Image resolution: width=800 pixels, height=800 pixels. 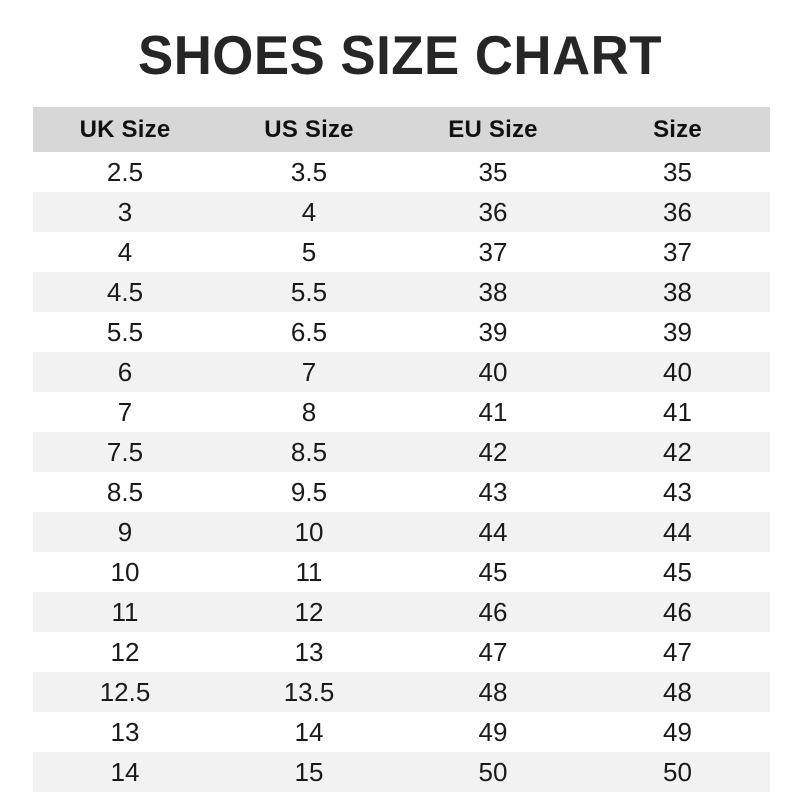 I want to click on cell-uk-size: 3, so click(x=125, y=211).